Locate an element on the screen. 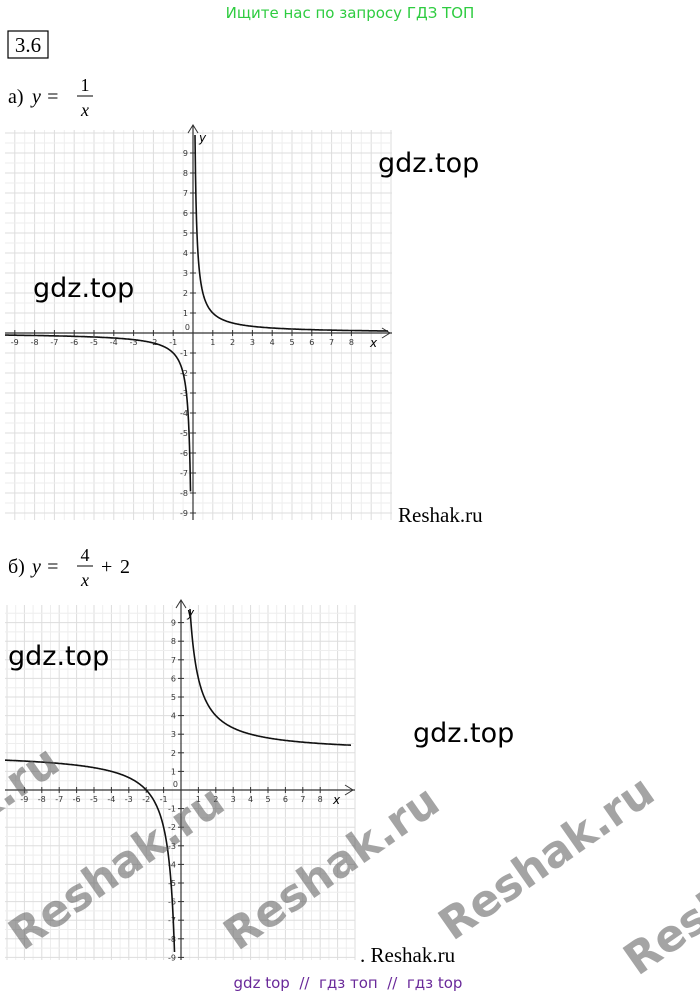 This screenshot has height=997, width=700. exercise-number: 3.6 is located at coordinates (28, 45).